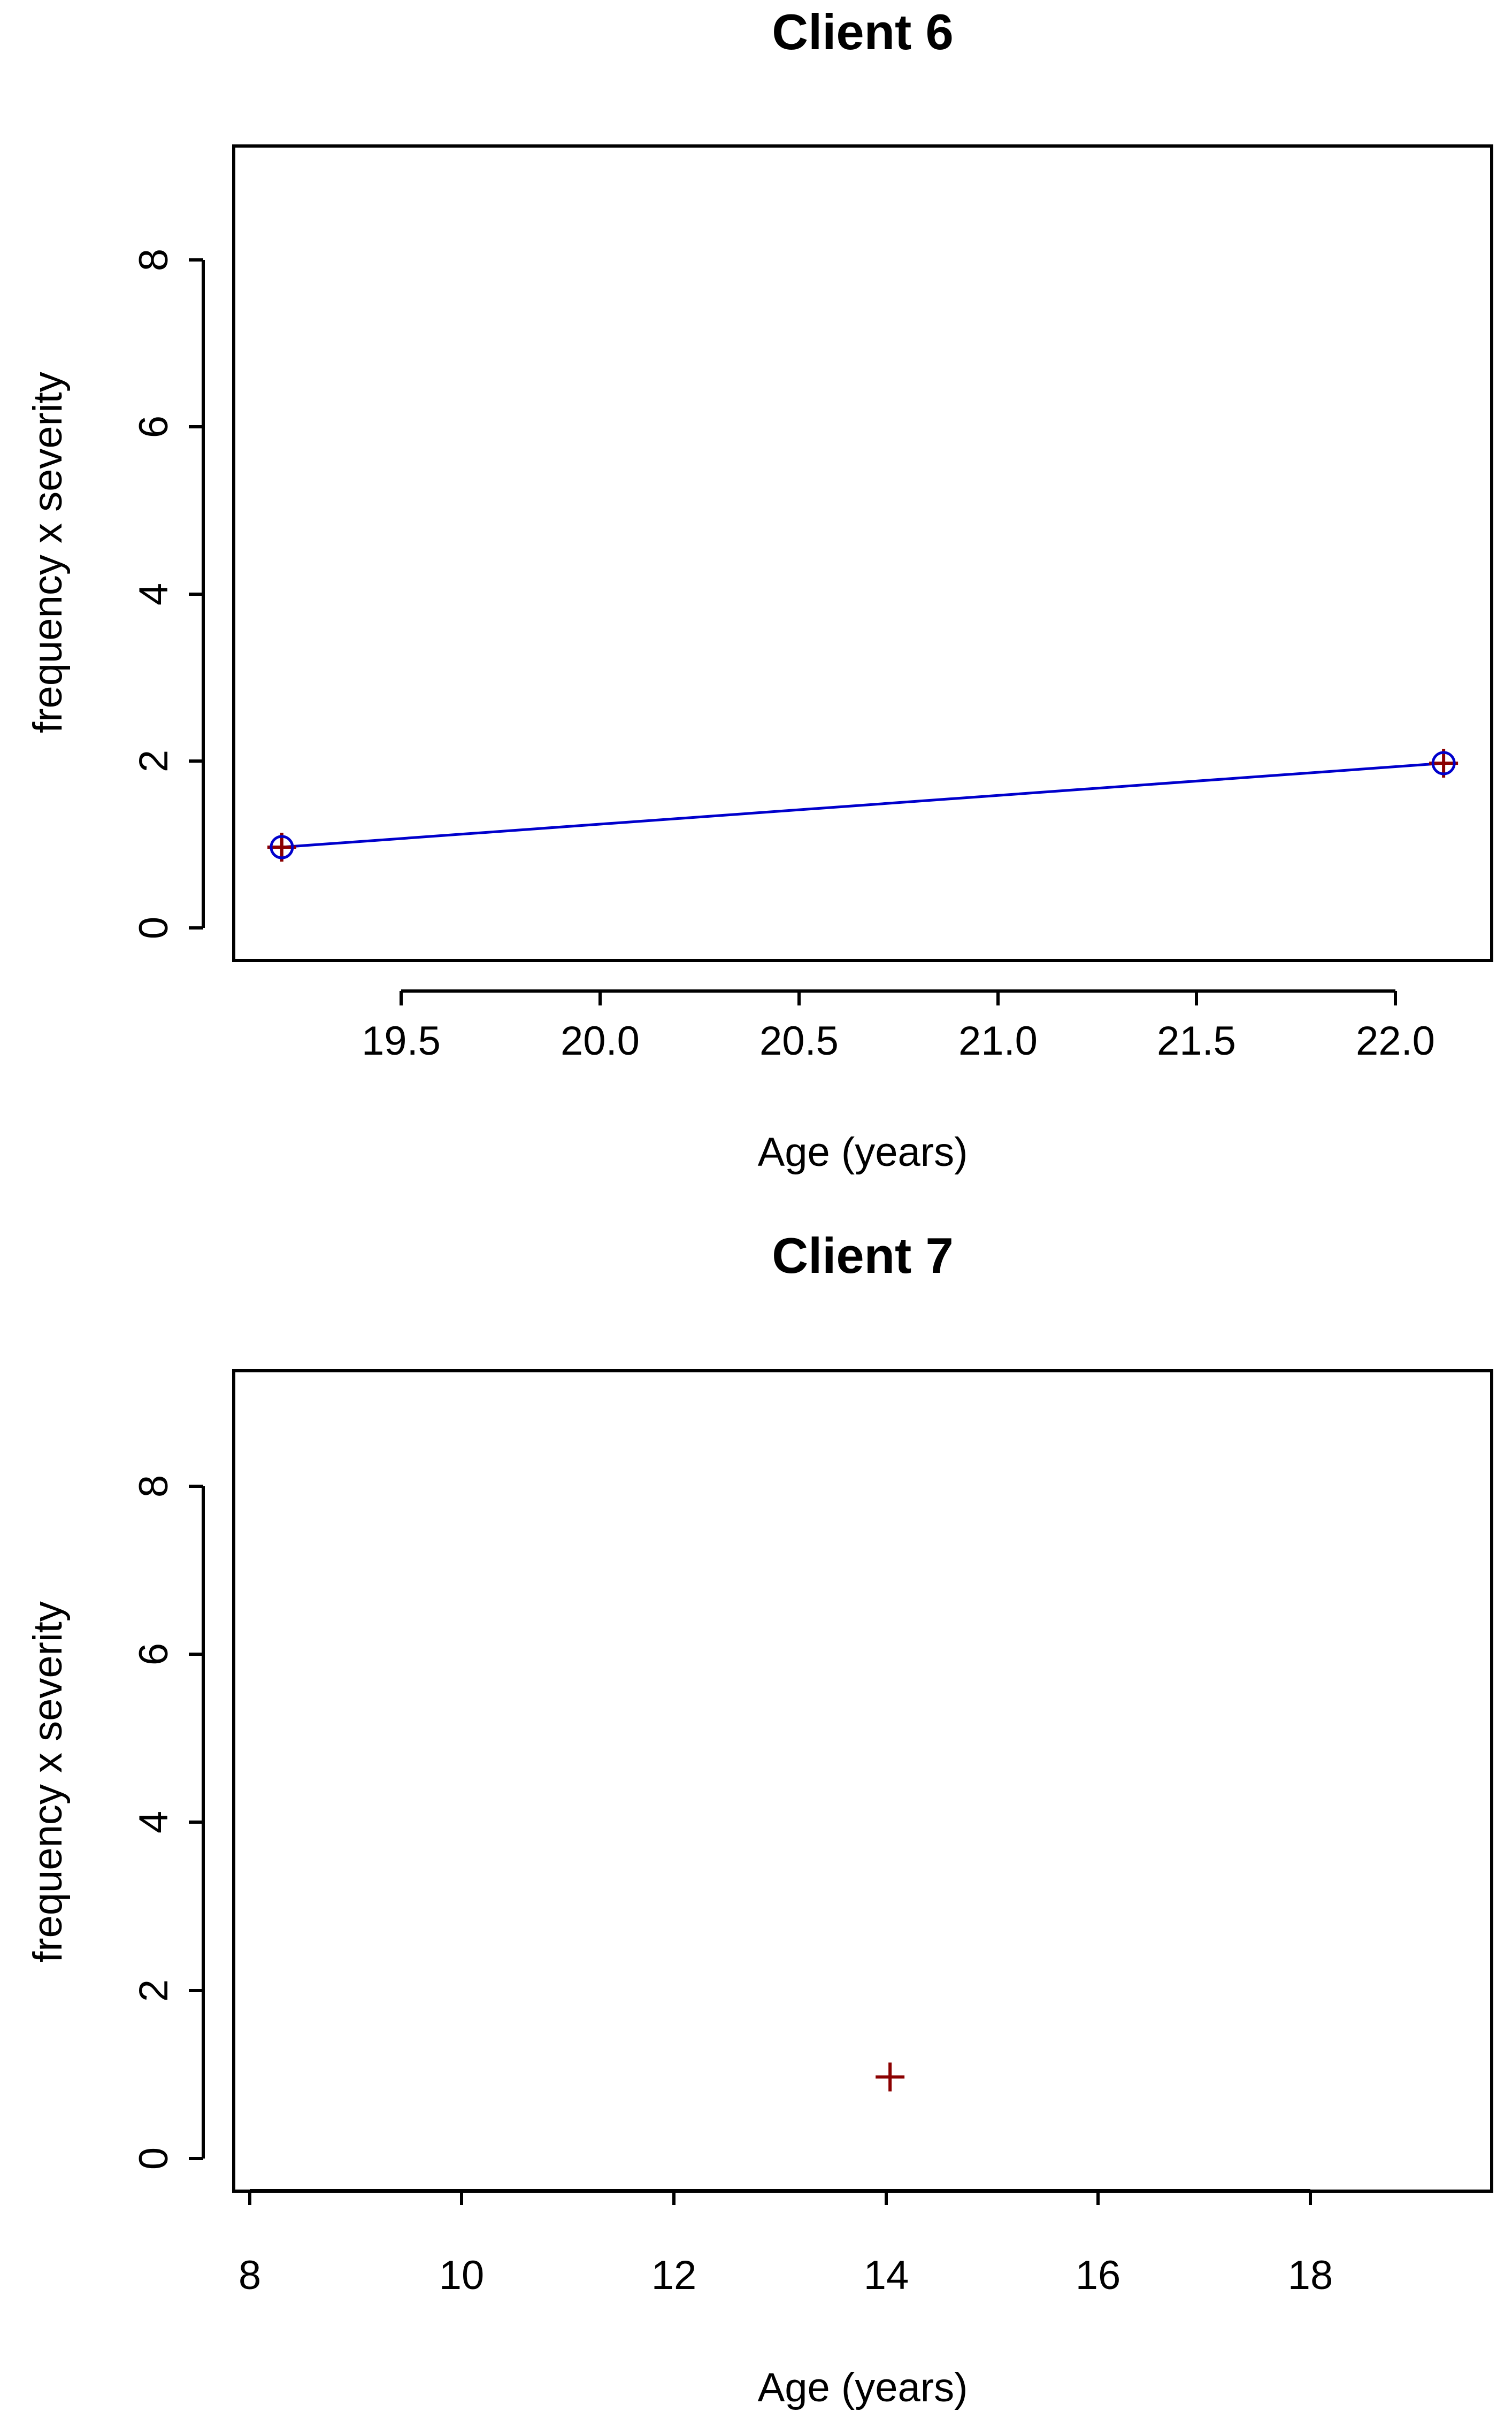  Describe the element at coordinates (786, 2243) in the screenshot. I see `x-axis: 8 10 12 14 16 18` at that location.